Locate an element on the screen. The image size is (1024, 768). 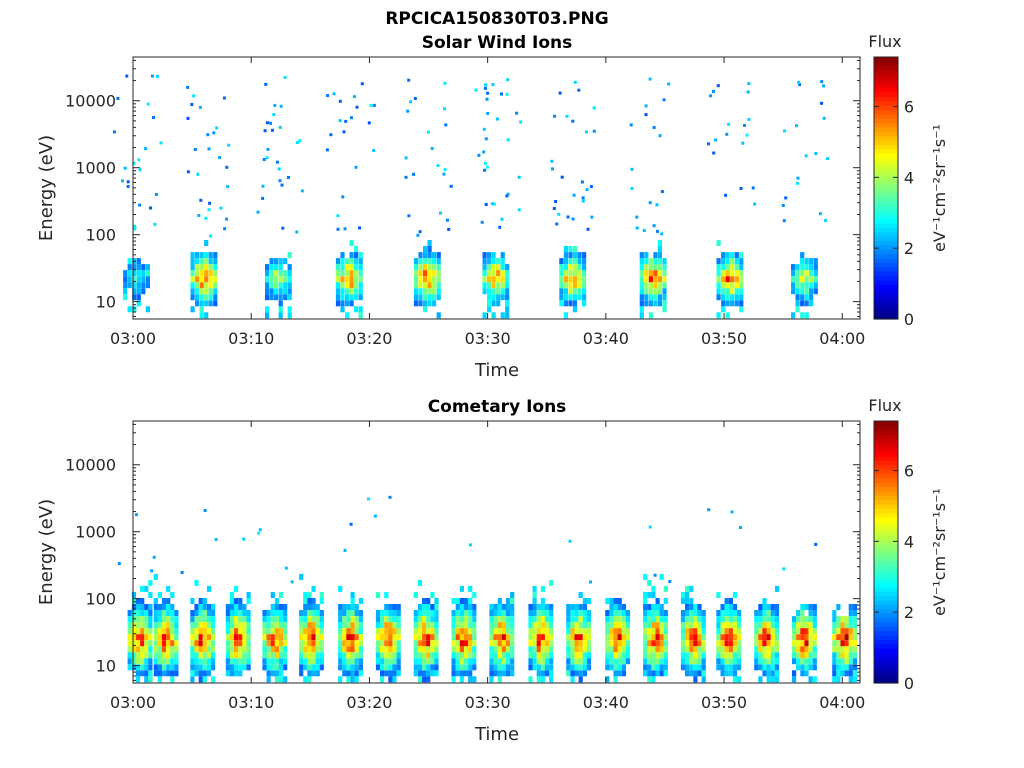
burst is located at coordinates (349, 279).